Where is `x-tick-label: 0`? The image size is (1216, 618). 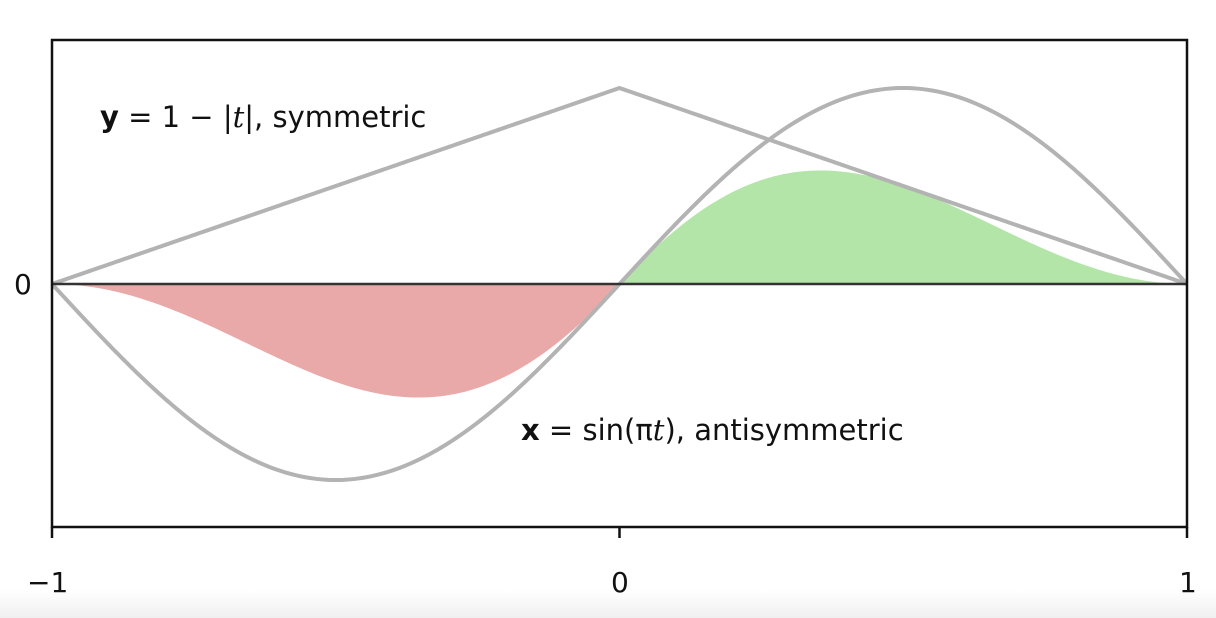
x-tick-label: 0 is located at coordinates (620, 582).